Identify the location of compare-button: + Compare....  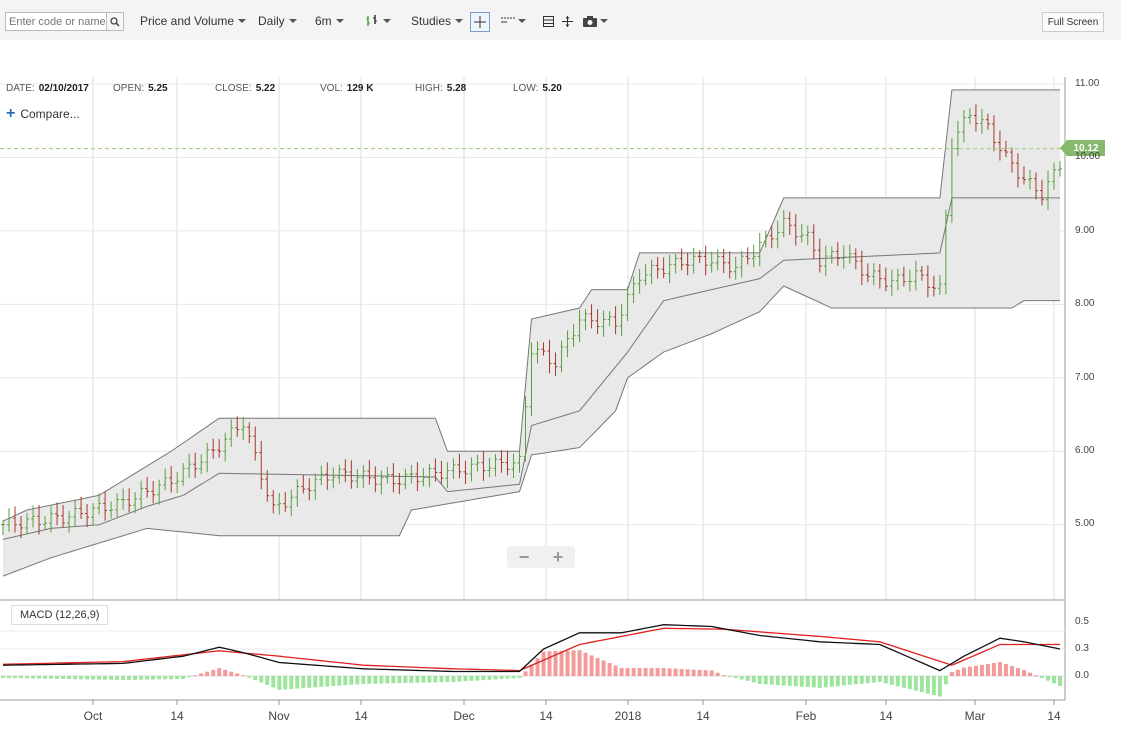
(43, 114).